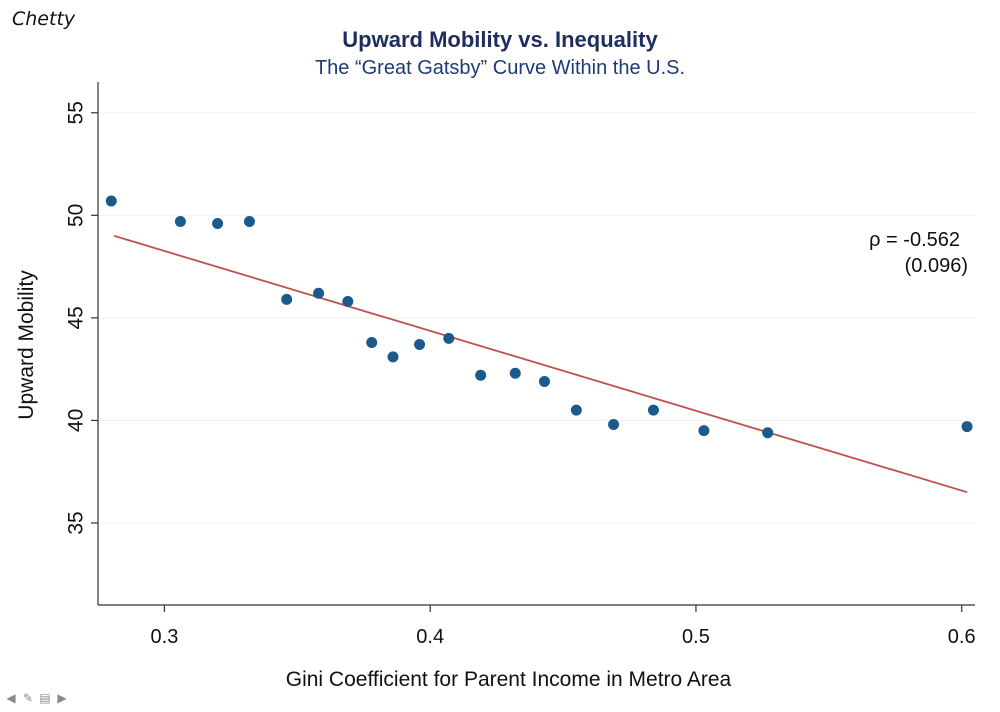  Describe the element at coordinates (44, 19) in the screenshot. I see `author-label: Chetty` at that location.